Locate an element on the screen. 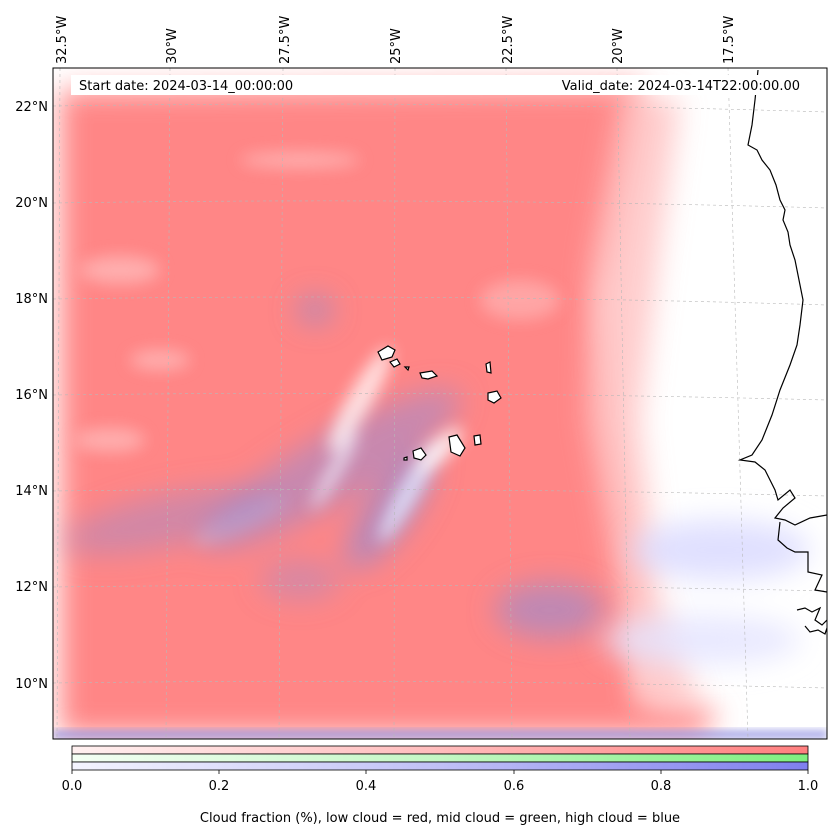 The width and height of the screenshot is (837, 836). lat-label: 16°N is located at coordinates (31, 395).